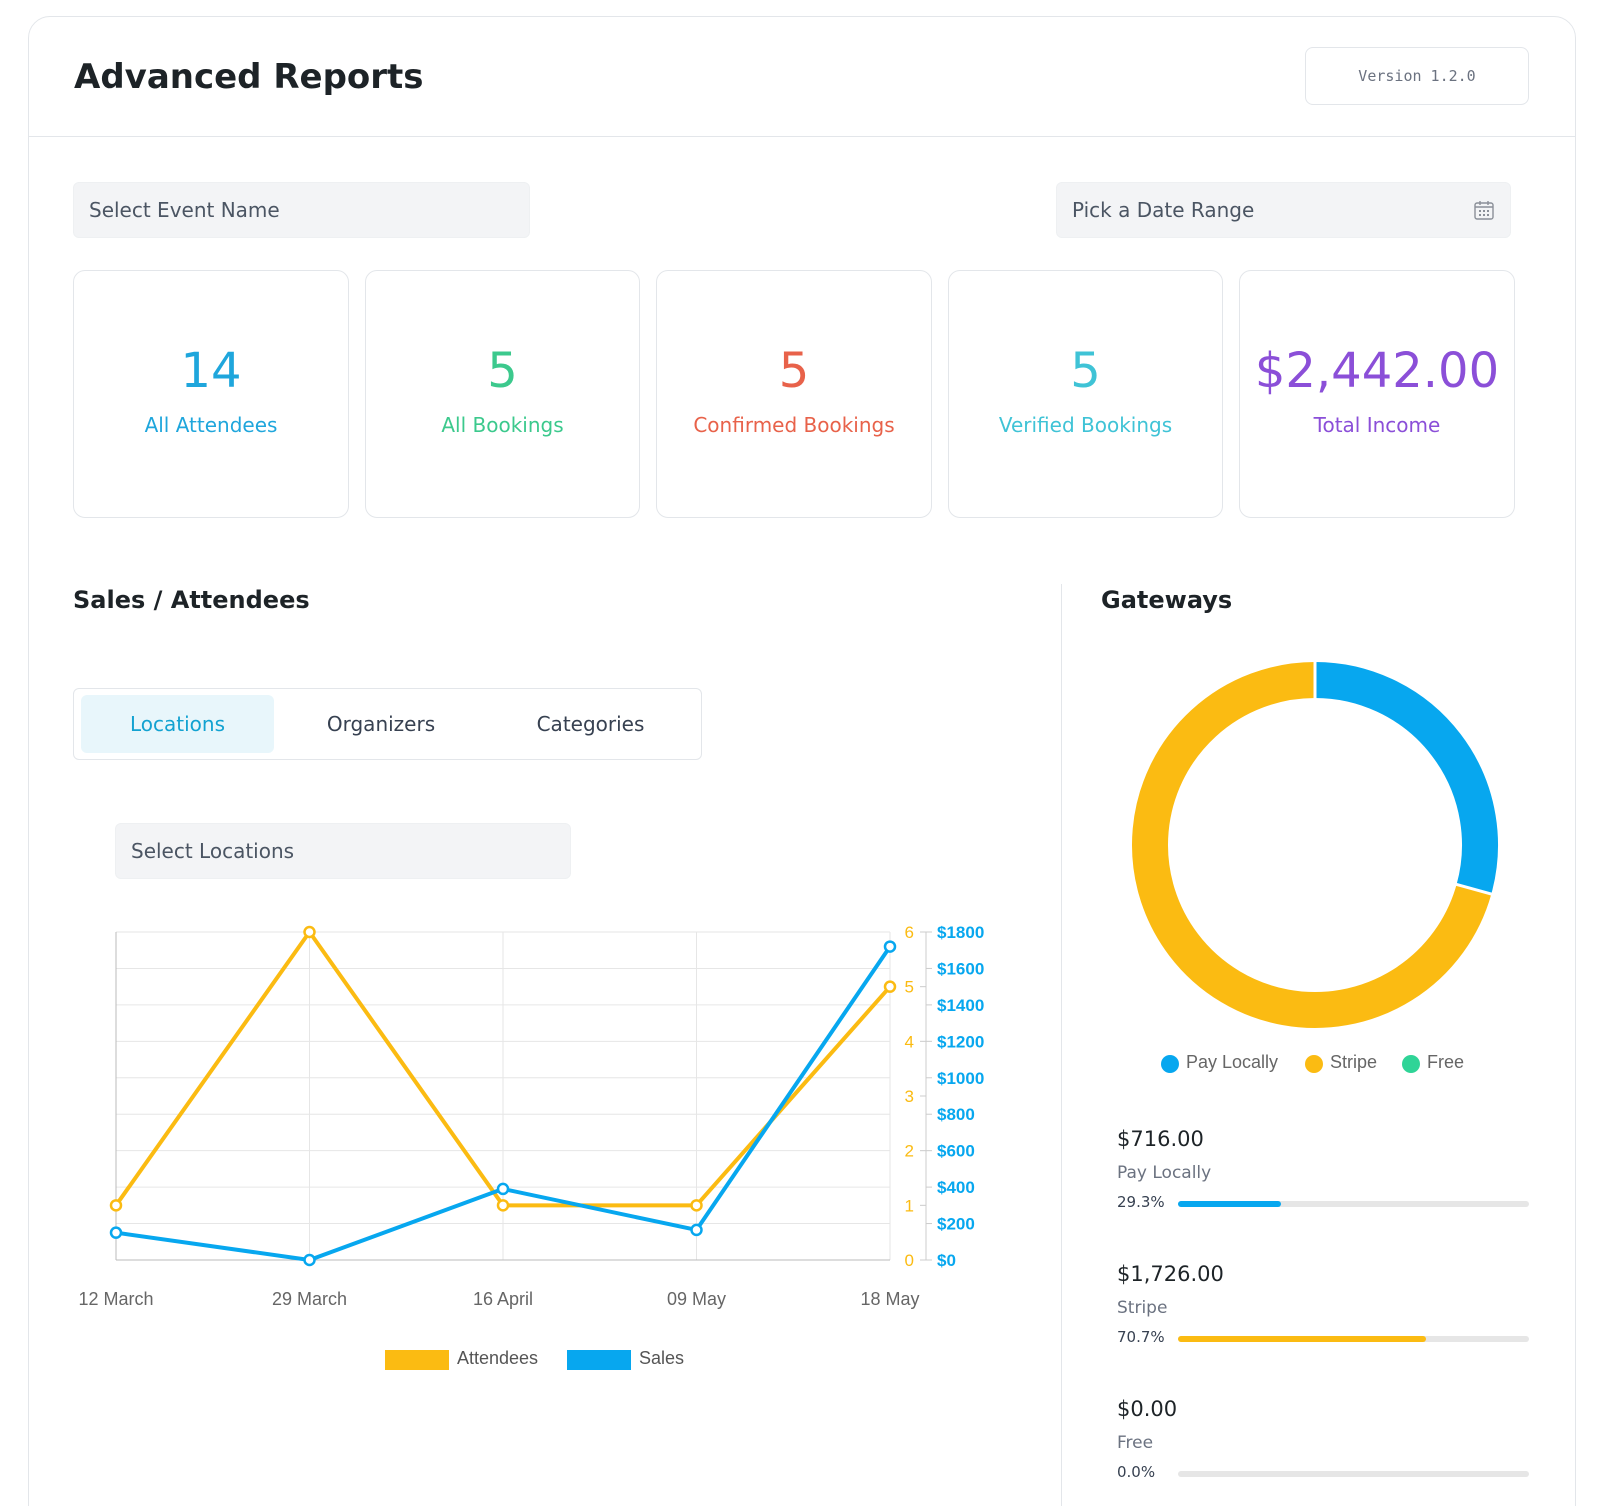  What do you see at coordinates (1474, 889) in the screenshot?
I see `donut-separator` at bounding box center [1474, 889].